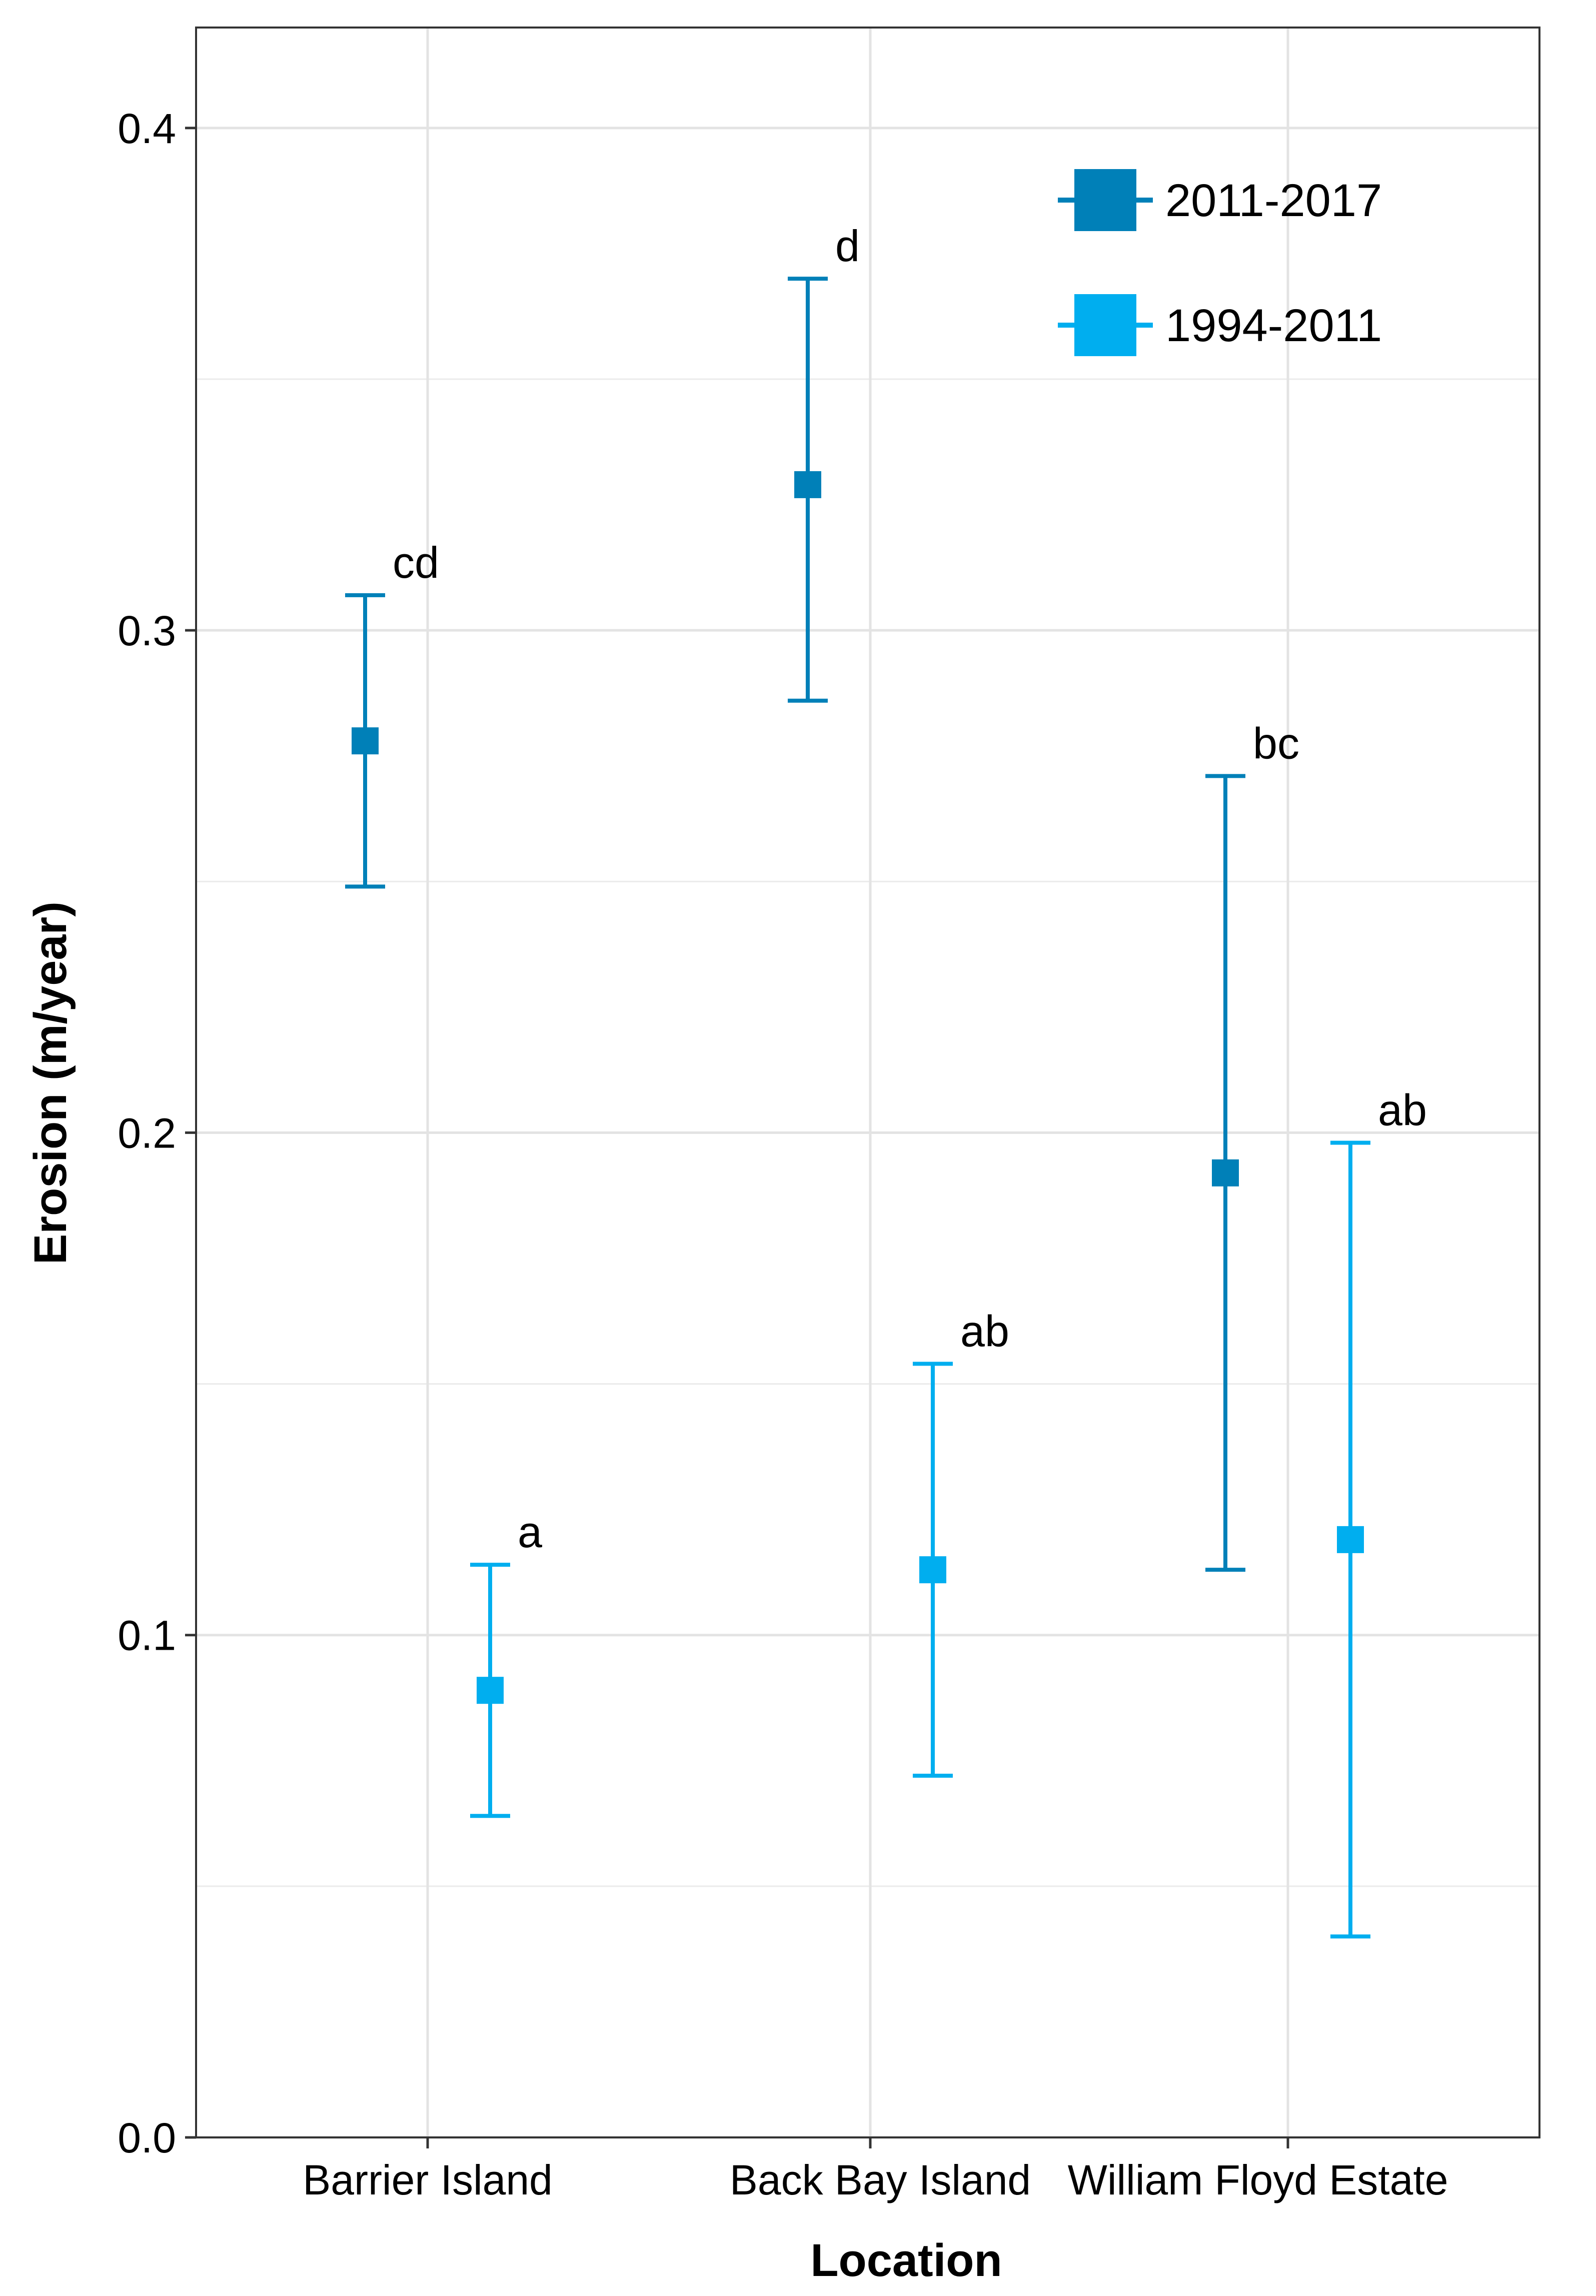 This screenshot has height=2296, width=1596. I want to click on y-tick-label: 0.4, so click(147, 129).